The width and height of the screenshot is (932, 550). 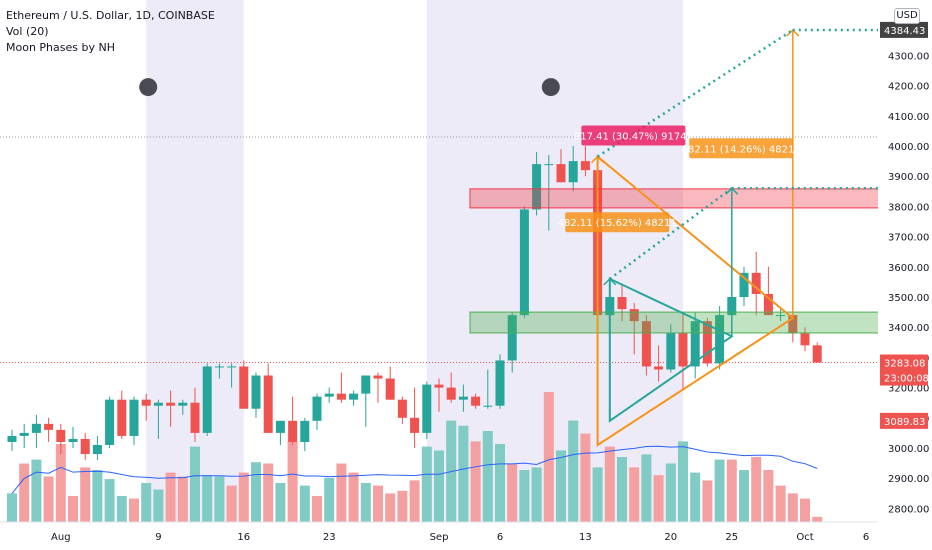 I want to click on x-tick-label: 13, so click(x=585, y=537).